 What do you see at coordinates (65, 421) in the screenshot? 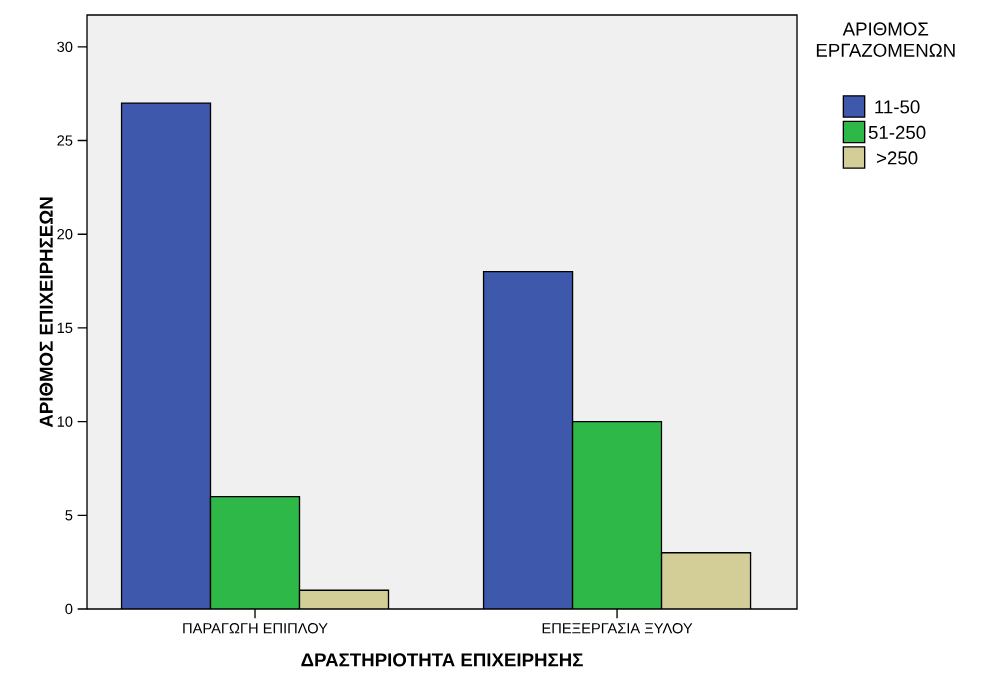
I see `y-tick-label: 10` at bounding box center [65, 421].